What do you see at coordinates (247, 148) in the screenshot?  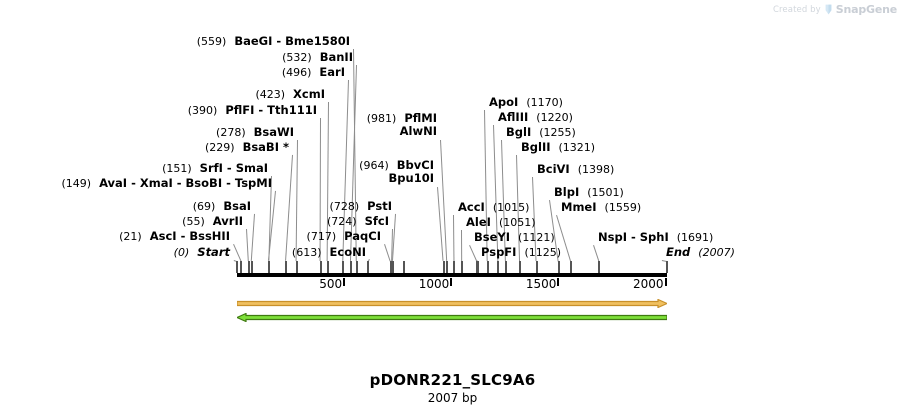 I see `site-label-bsabi: (229) BsaBI *` at bounding box center [247, 148].